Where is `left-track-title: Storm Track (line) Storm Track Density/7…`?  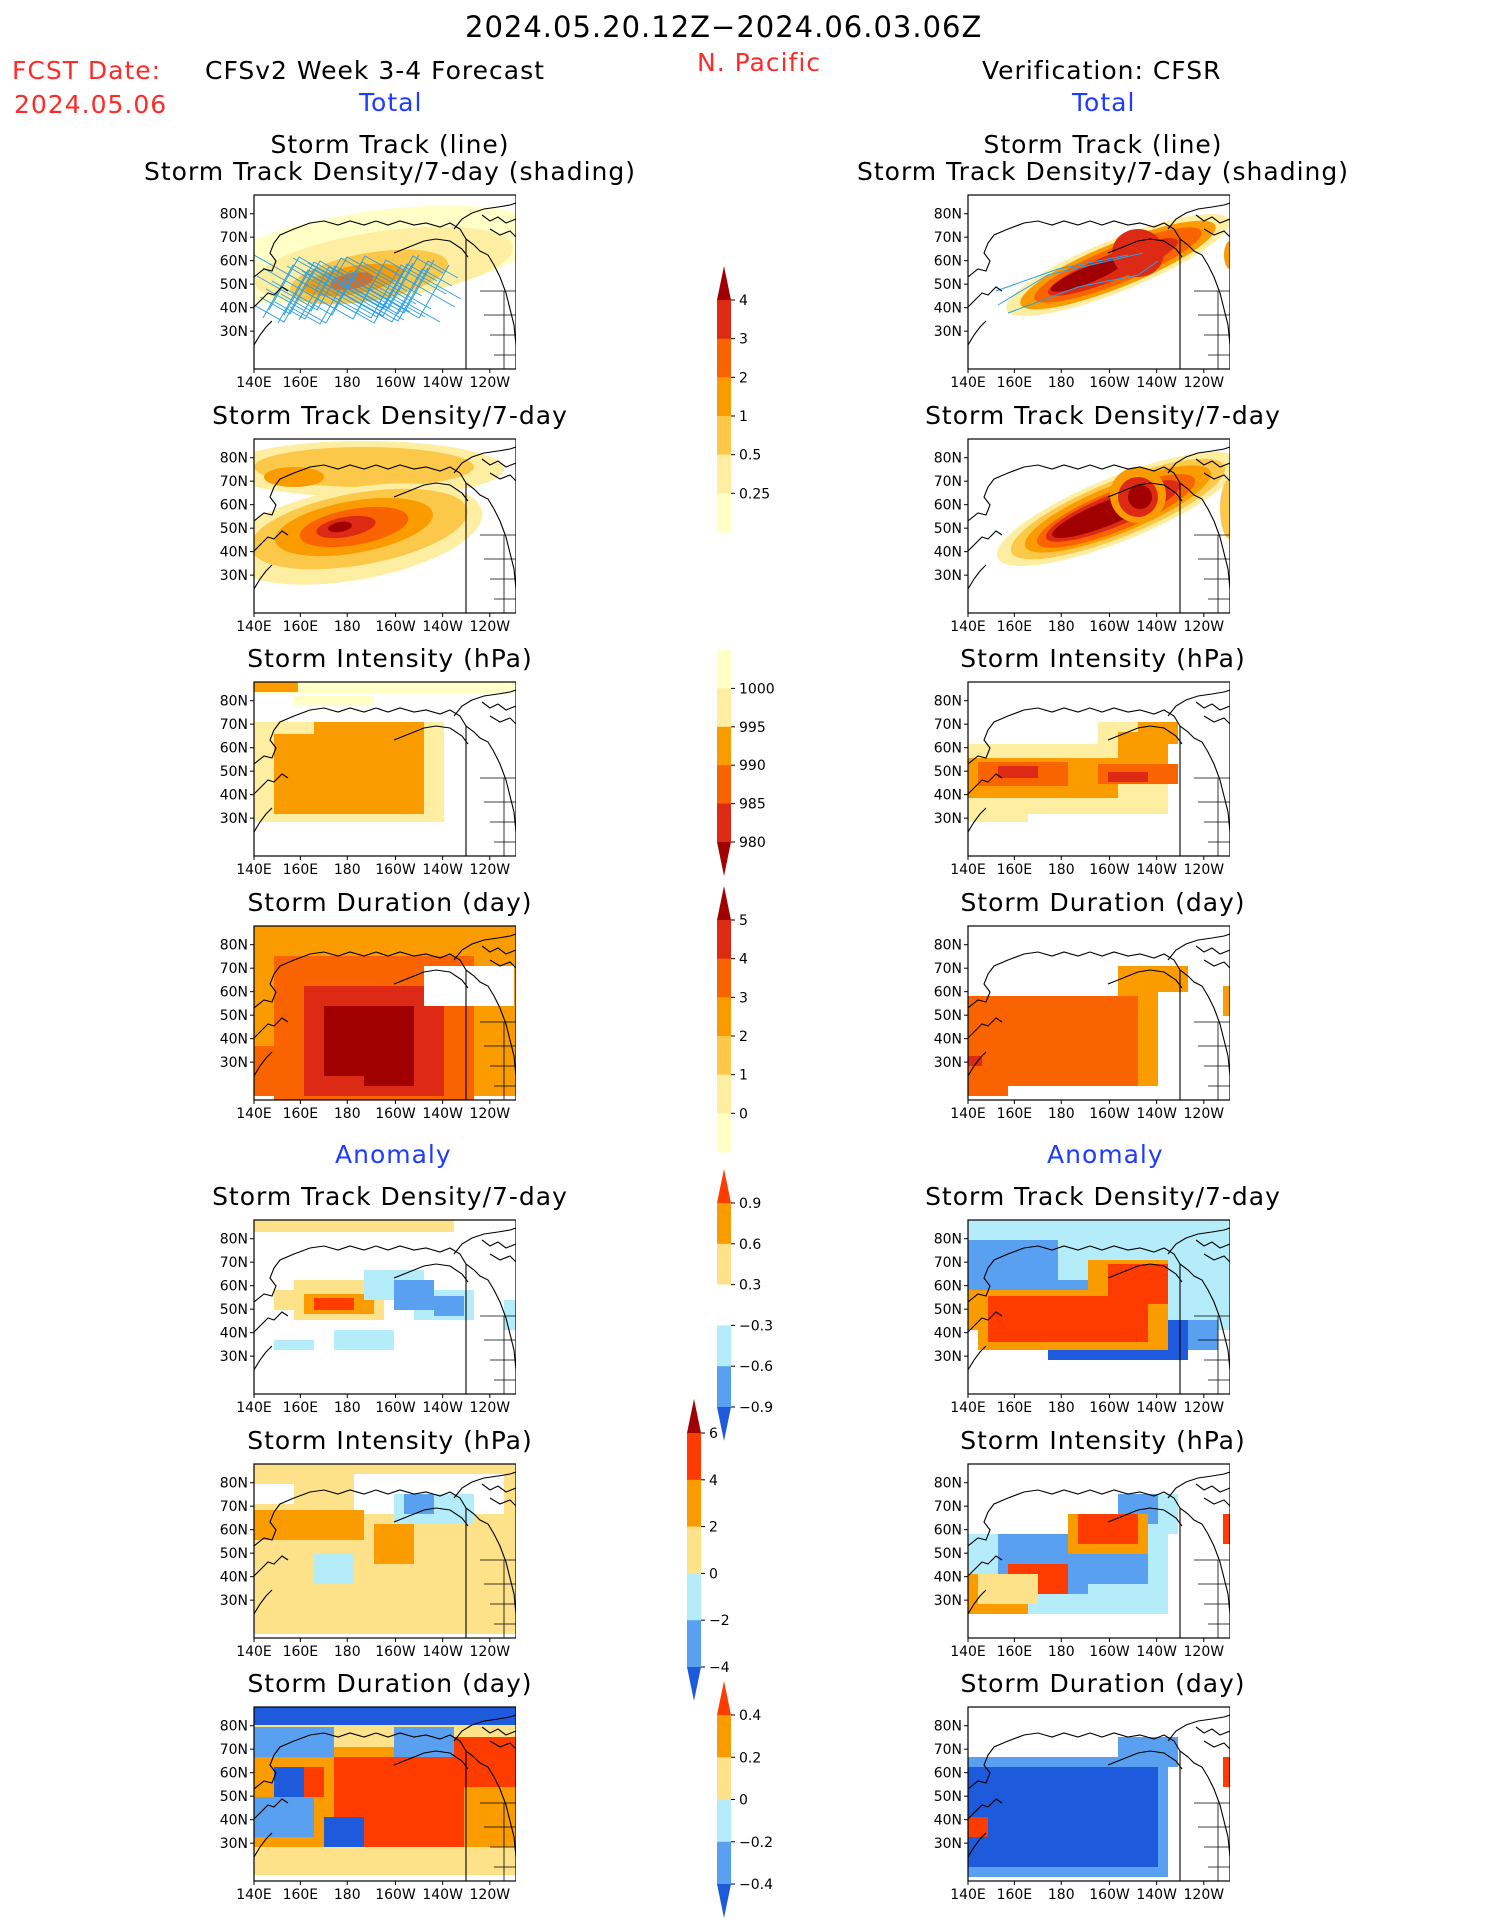 left-track-title: Storm Track (line) Storm Track Density/7… is located at coordinates (390, 158).